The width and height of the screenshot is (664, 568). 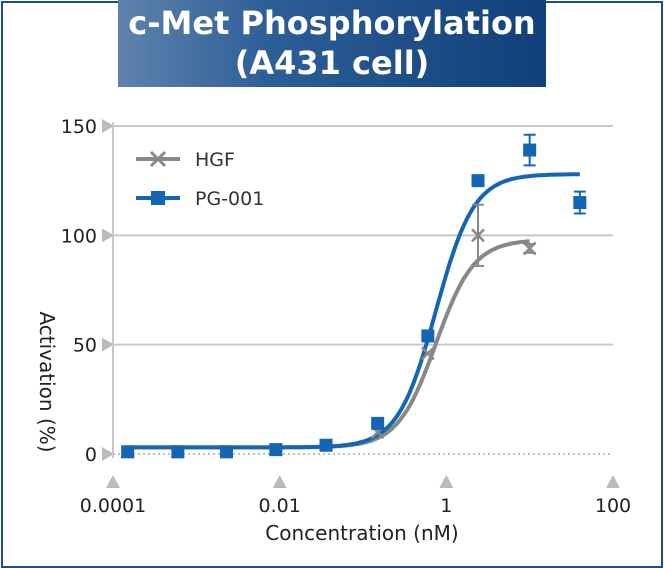 I want to click on y-axis-title: Activation (%), so click(x=47, y=381).